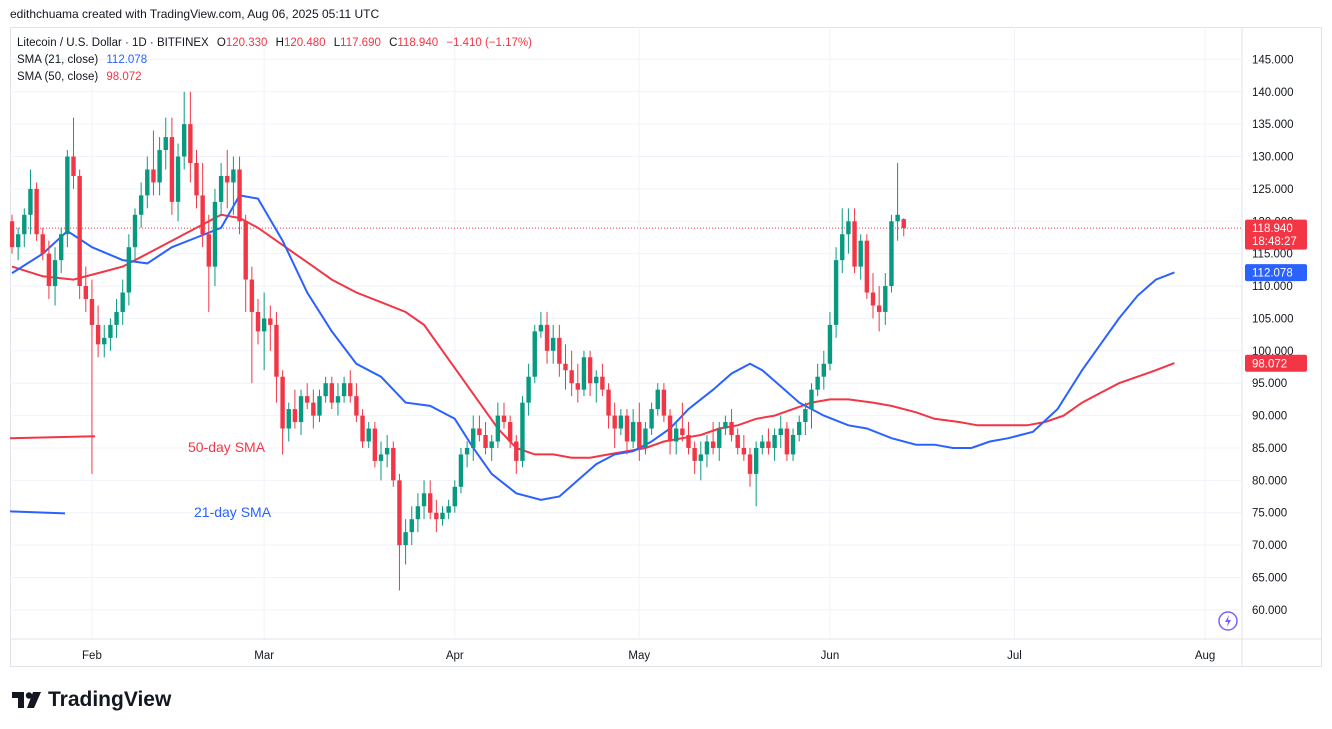 The width and height of the screenshot is (1332, 729). Describe the element at coordinates (1228, 621) in the screenshot. I see `replay-icon` at that location.